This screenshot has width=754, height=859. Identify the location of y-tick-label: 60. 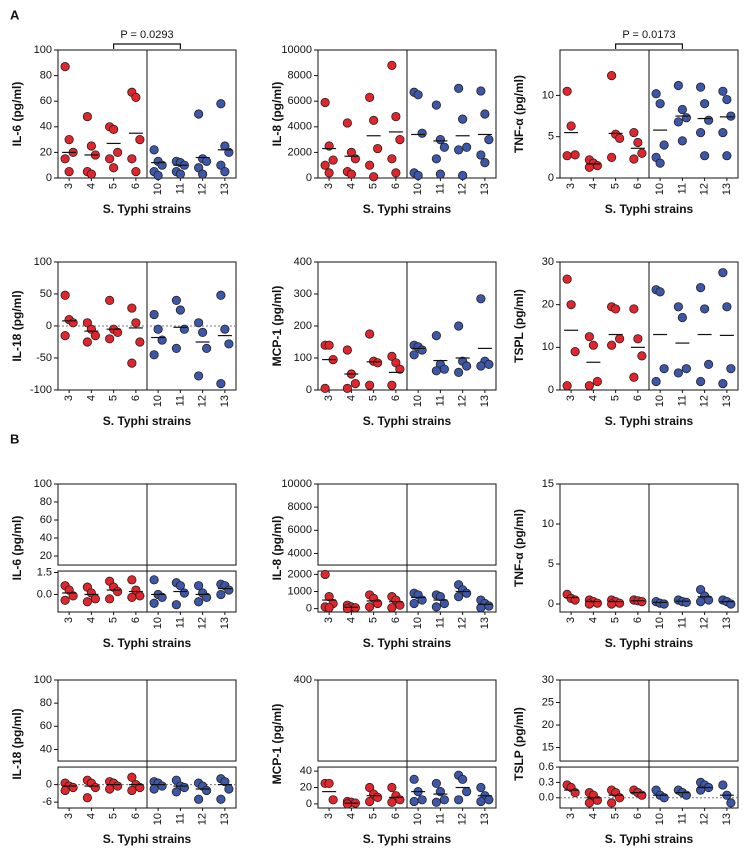
(46, 101).